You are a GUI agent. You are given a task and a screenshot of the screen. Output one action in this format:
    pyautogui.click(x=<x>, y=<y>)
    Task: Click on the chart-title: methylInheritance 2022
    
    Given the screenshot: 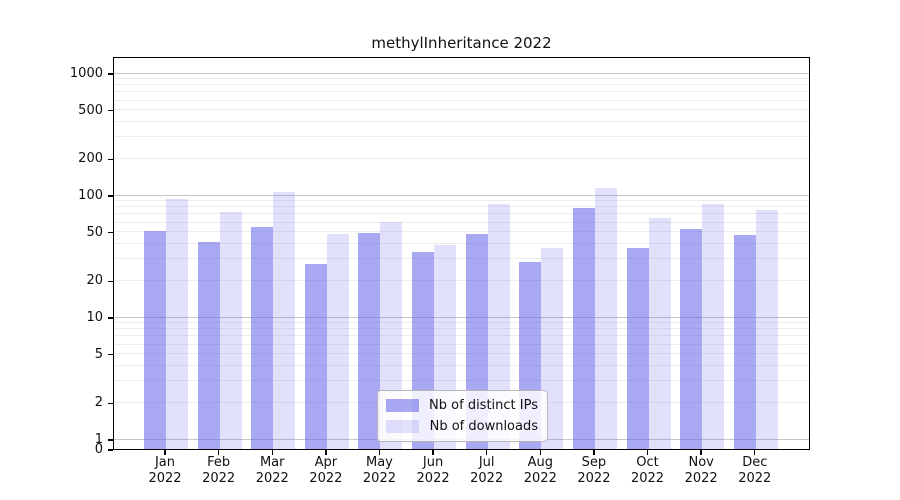 What is the action you would take?
    pyautogui.click(x=461, y=43)
    